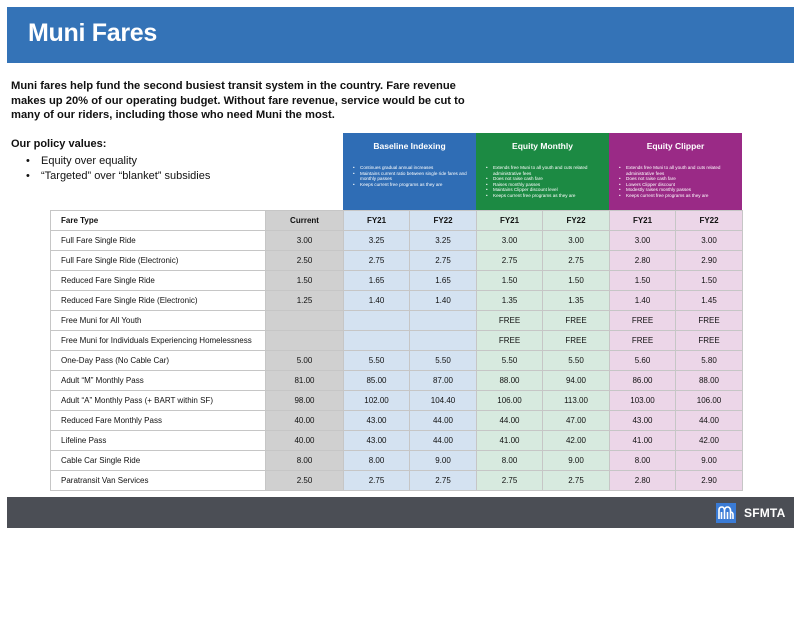 This screenshot has width=800, height=640. I want to click on fare-value-cell: 42.00, so click(576, 440).